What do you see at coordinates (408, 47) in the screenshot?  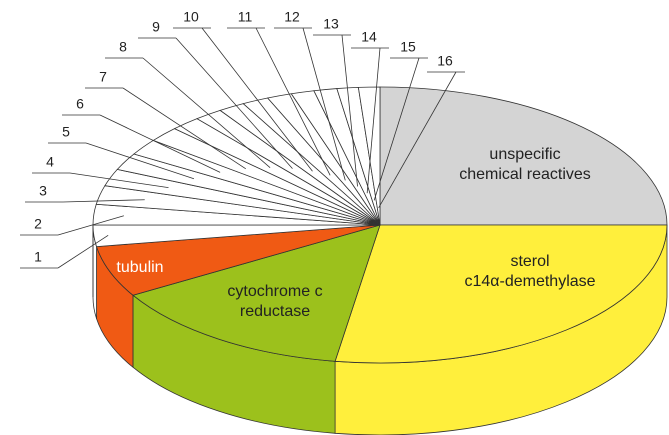 I see `slice-number: 15` at bounding box center [408, 47].